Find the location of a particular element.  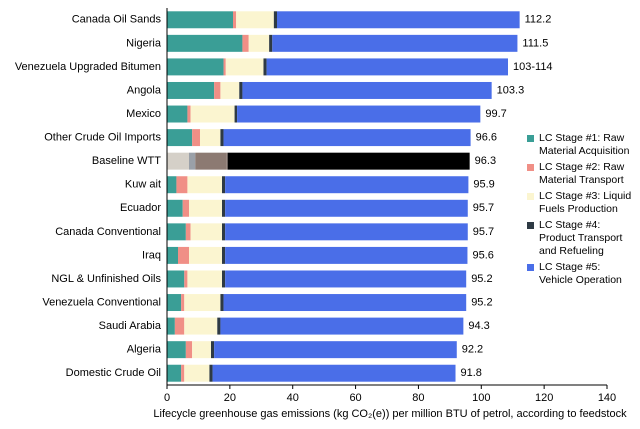

total-label: 91.8 is located at coordinates (471, 373).